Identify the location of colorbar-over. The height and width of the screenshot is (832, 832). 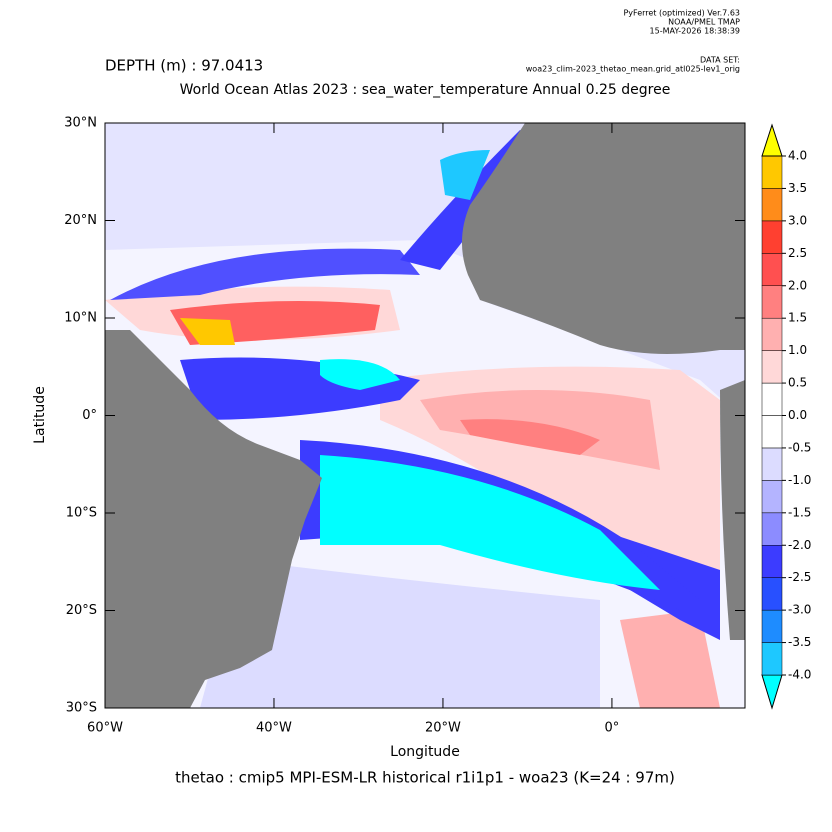
(772, 140).